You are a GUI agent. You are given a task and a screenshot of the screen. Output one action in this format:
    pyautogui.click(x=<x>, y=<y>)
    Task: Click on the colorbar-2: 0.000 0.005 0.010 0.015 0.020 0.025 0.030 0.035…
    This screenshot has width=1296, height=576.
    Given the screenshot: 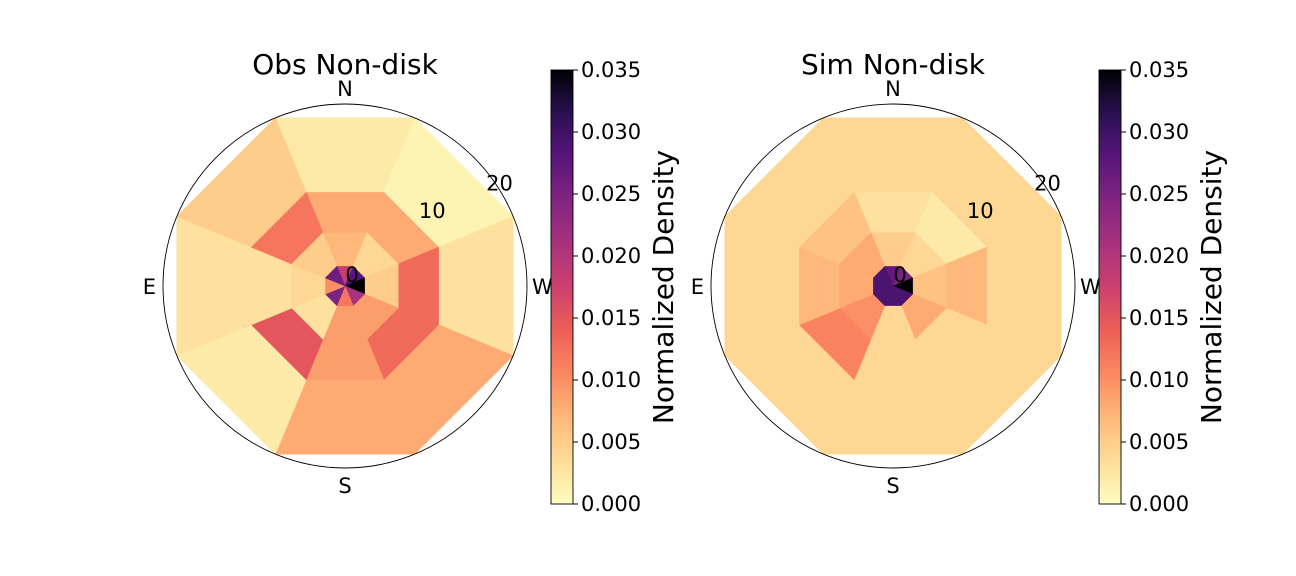 What is the action you would take?
    pyautogui.click(x=1163, y=287)
    